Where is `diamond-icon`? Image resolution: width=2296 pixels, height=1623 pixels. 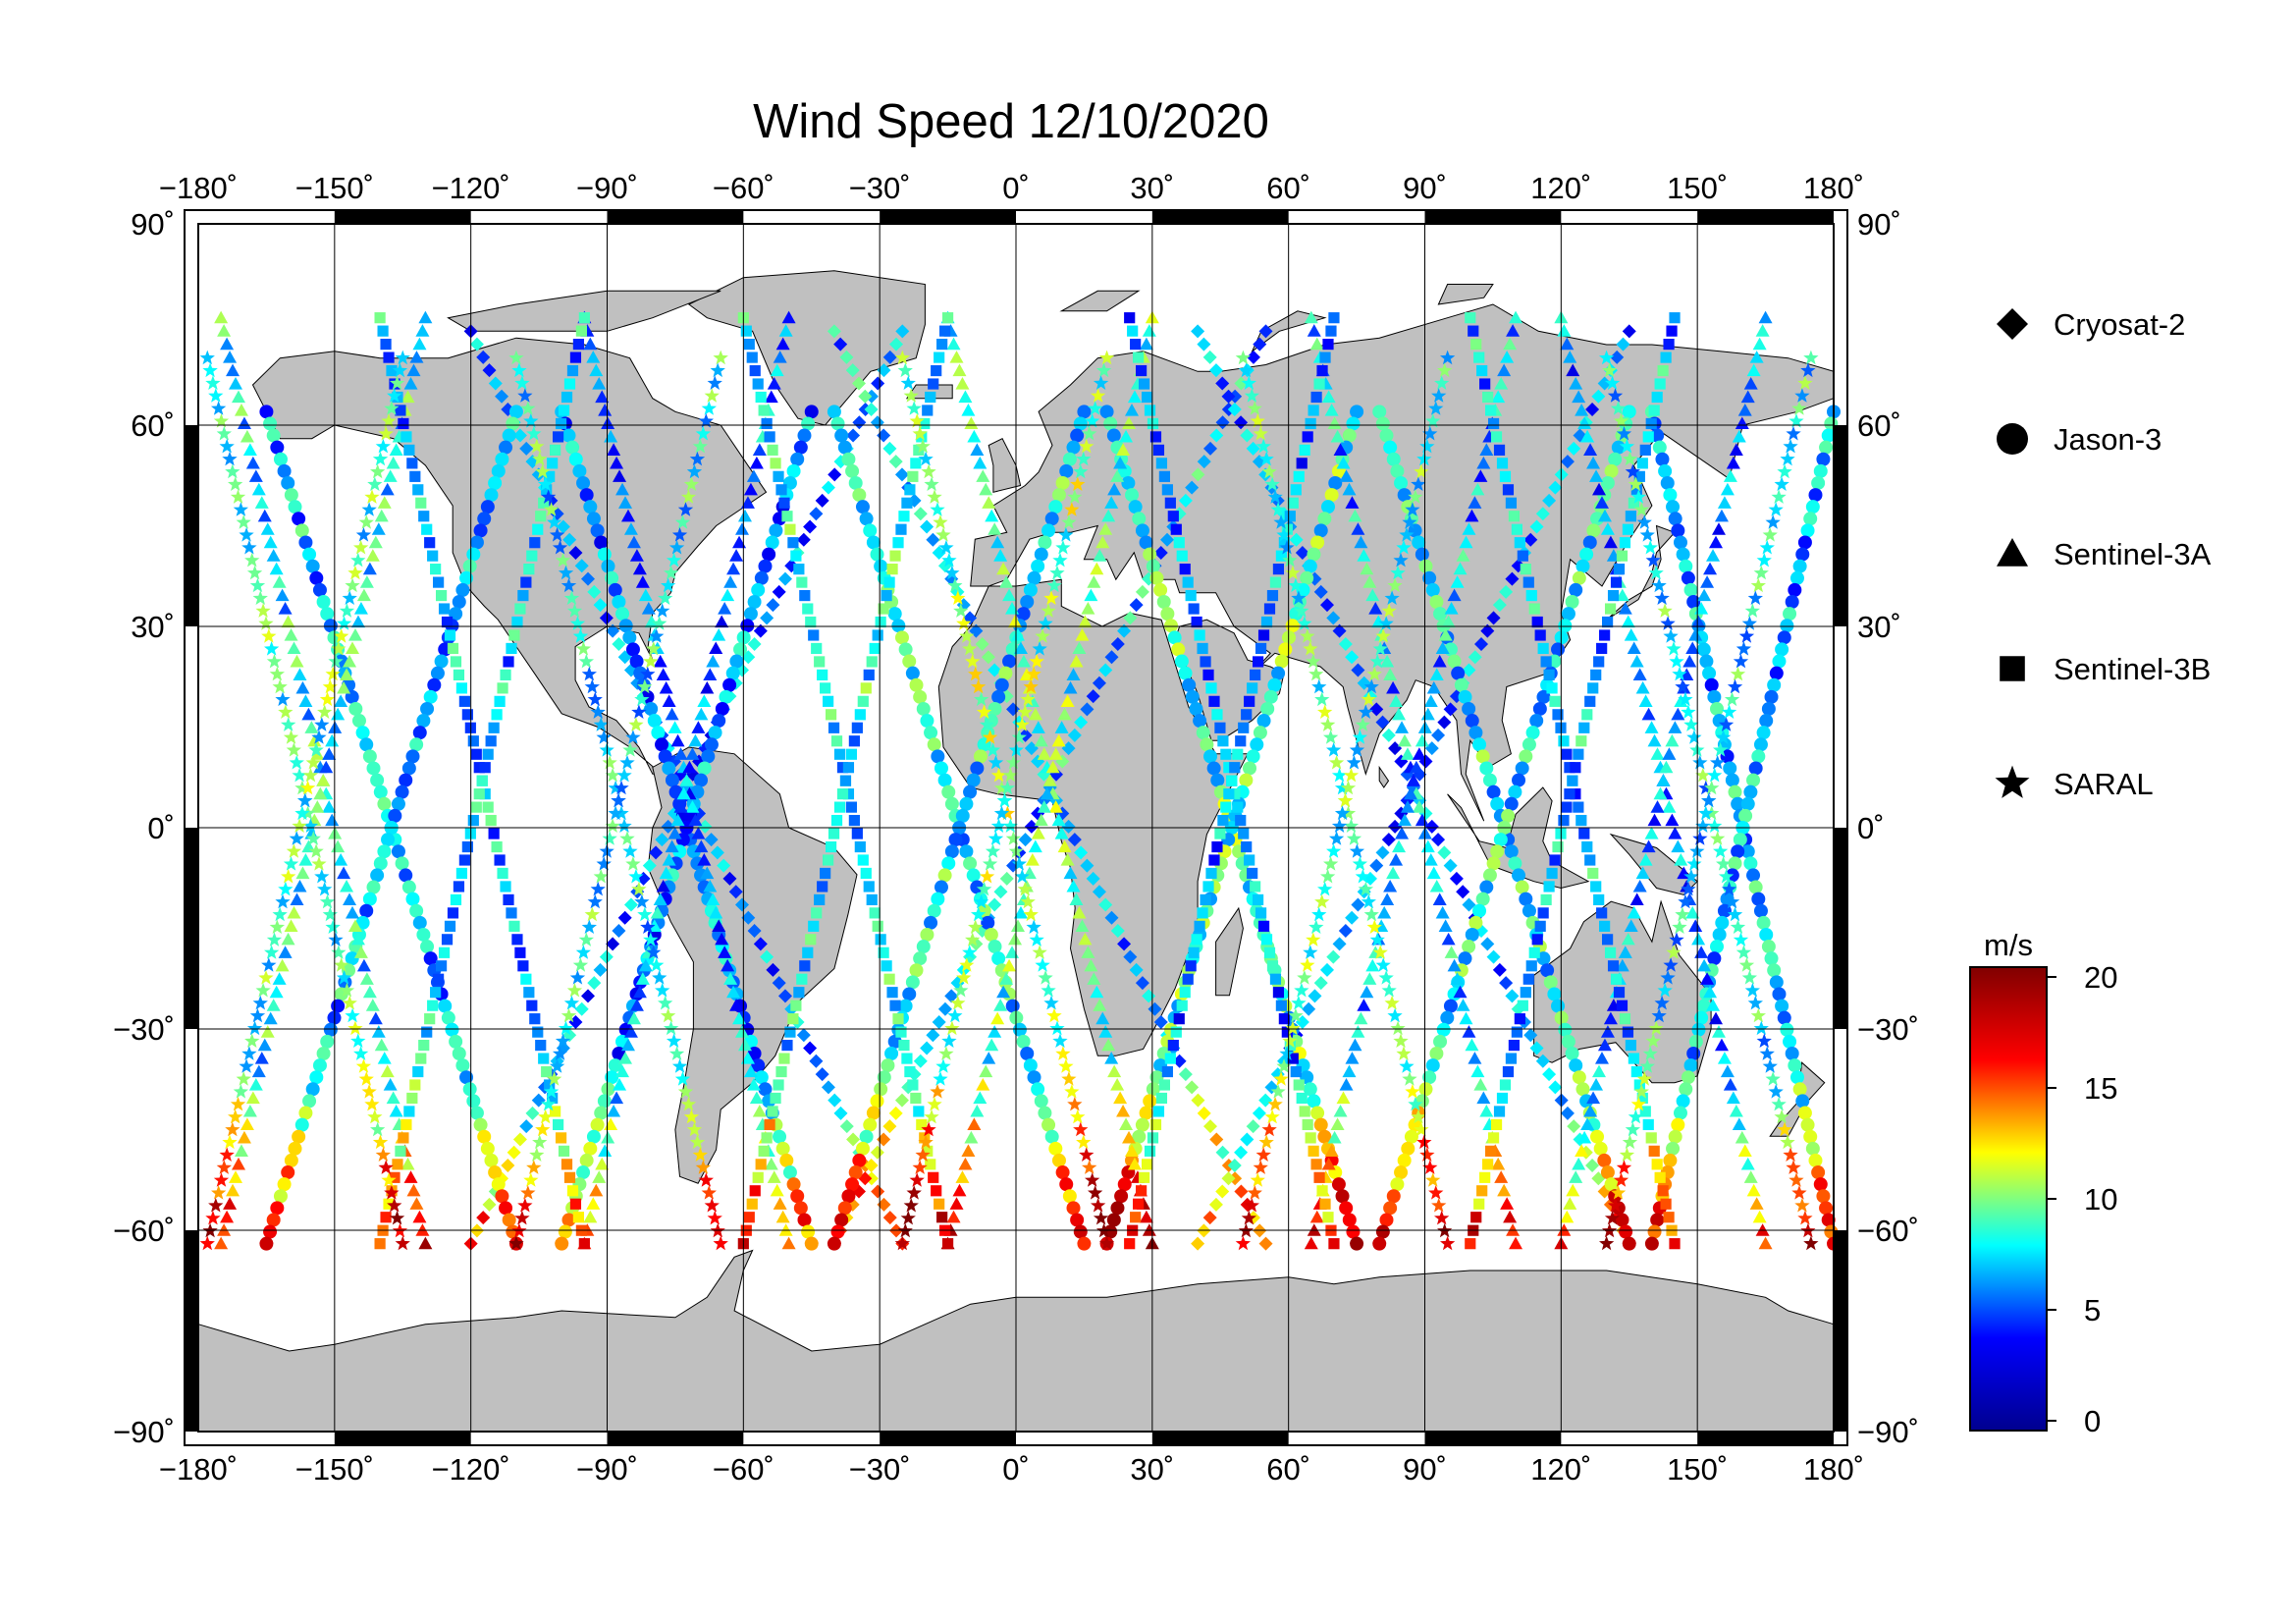 diamond-icon is located at coordinates (2012, 324).